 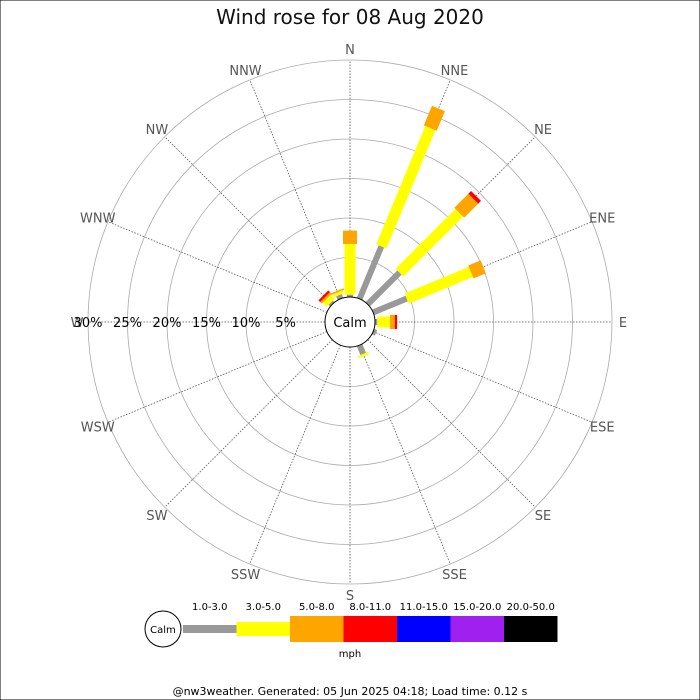 What do you see at coordinates (543, 130) in the screenshot?
I see `direction-label-ne: NE` at bounding box center [543, 130].